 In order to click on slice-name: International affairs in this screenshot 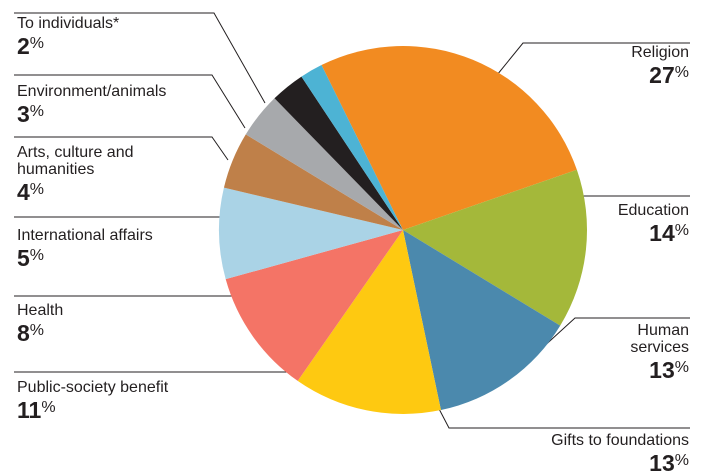, I will do `click(85, 235)`.